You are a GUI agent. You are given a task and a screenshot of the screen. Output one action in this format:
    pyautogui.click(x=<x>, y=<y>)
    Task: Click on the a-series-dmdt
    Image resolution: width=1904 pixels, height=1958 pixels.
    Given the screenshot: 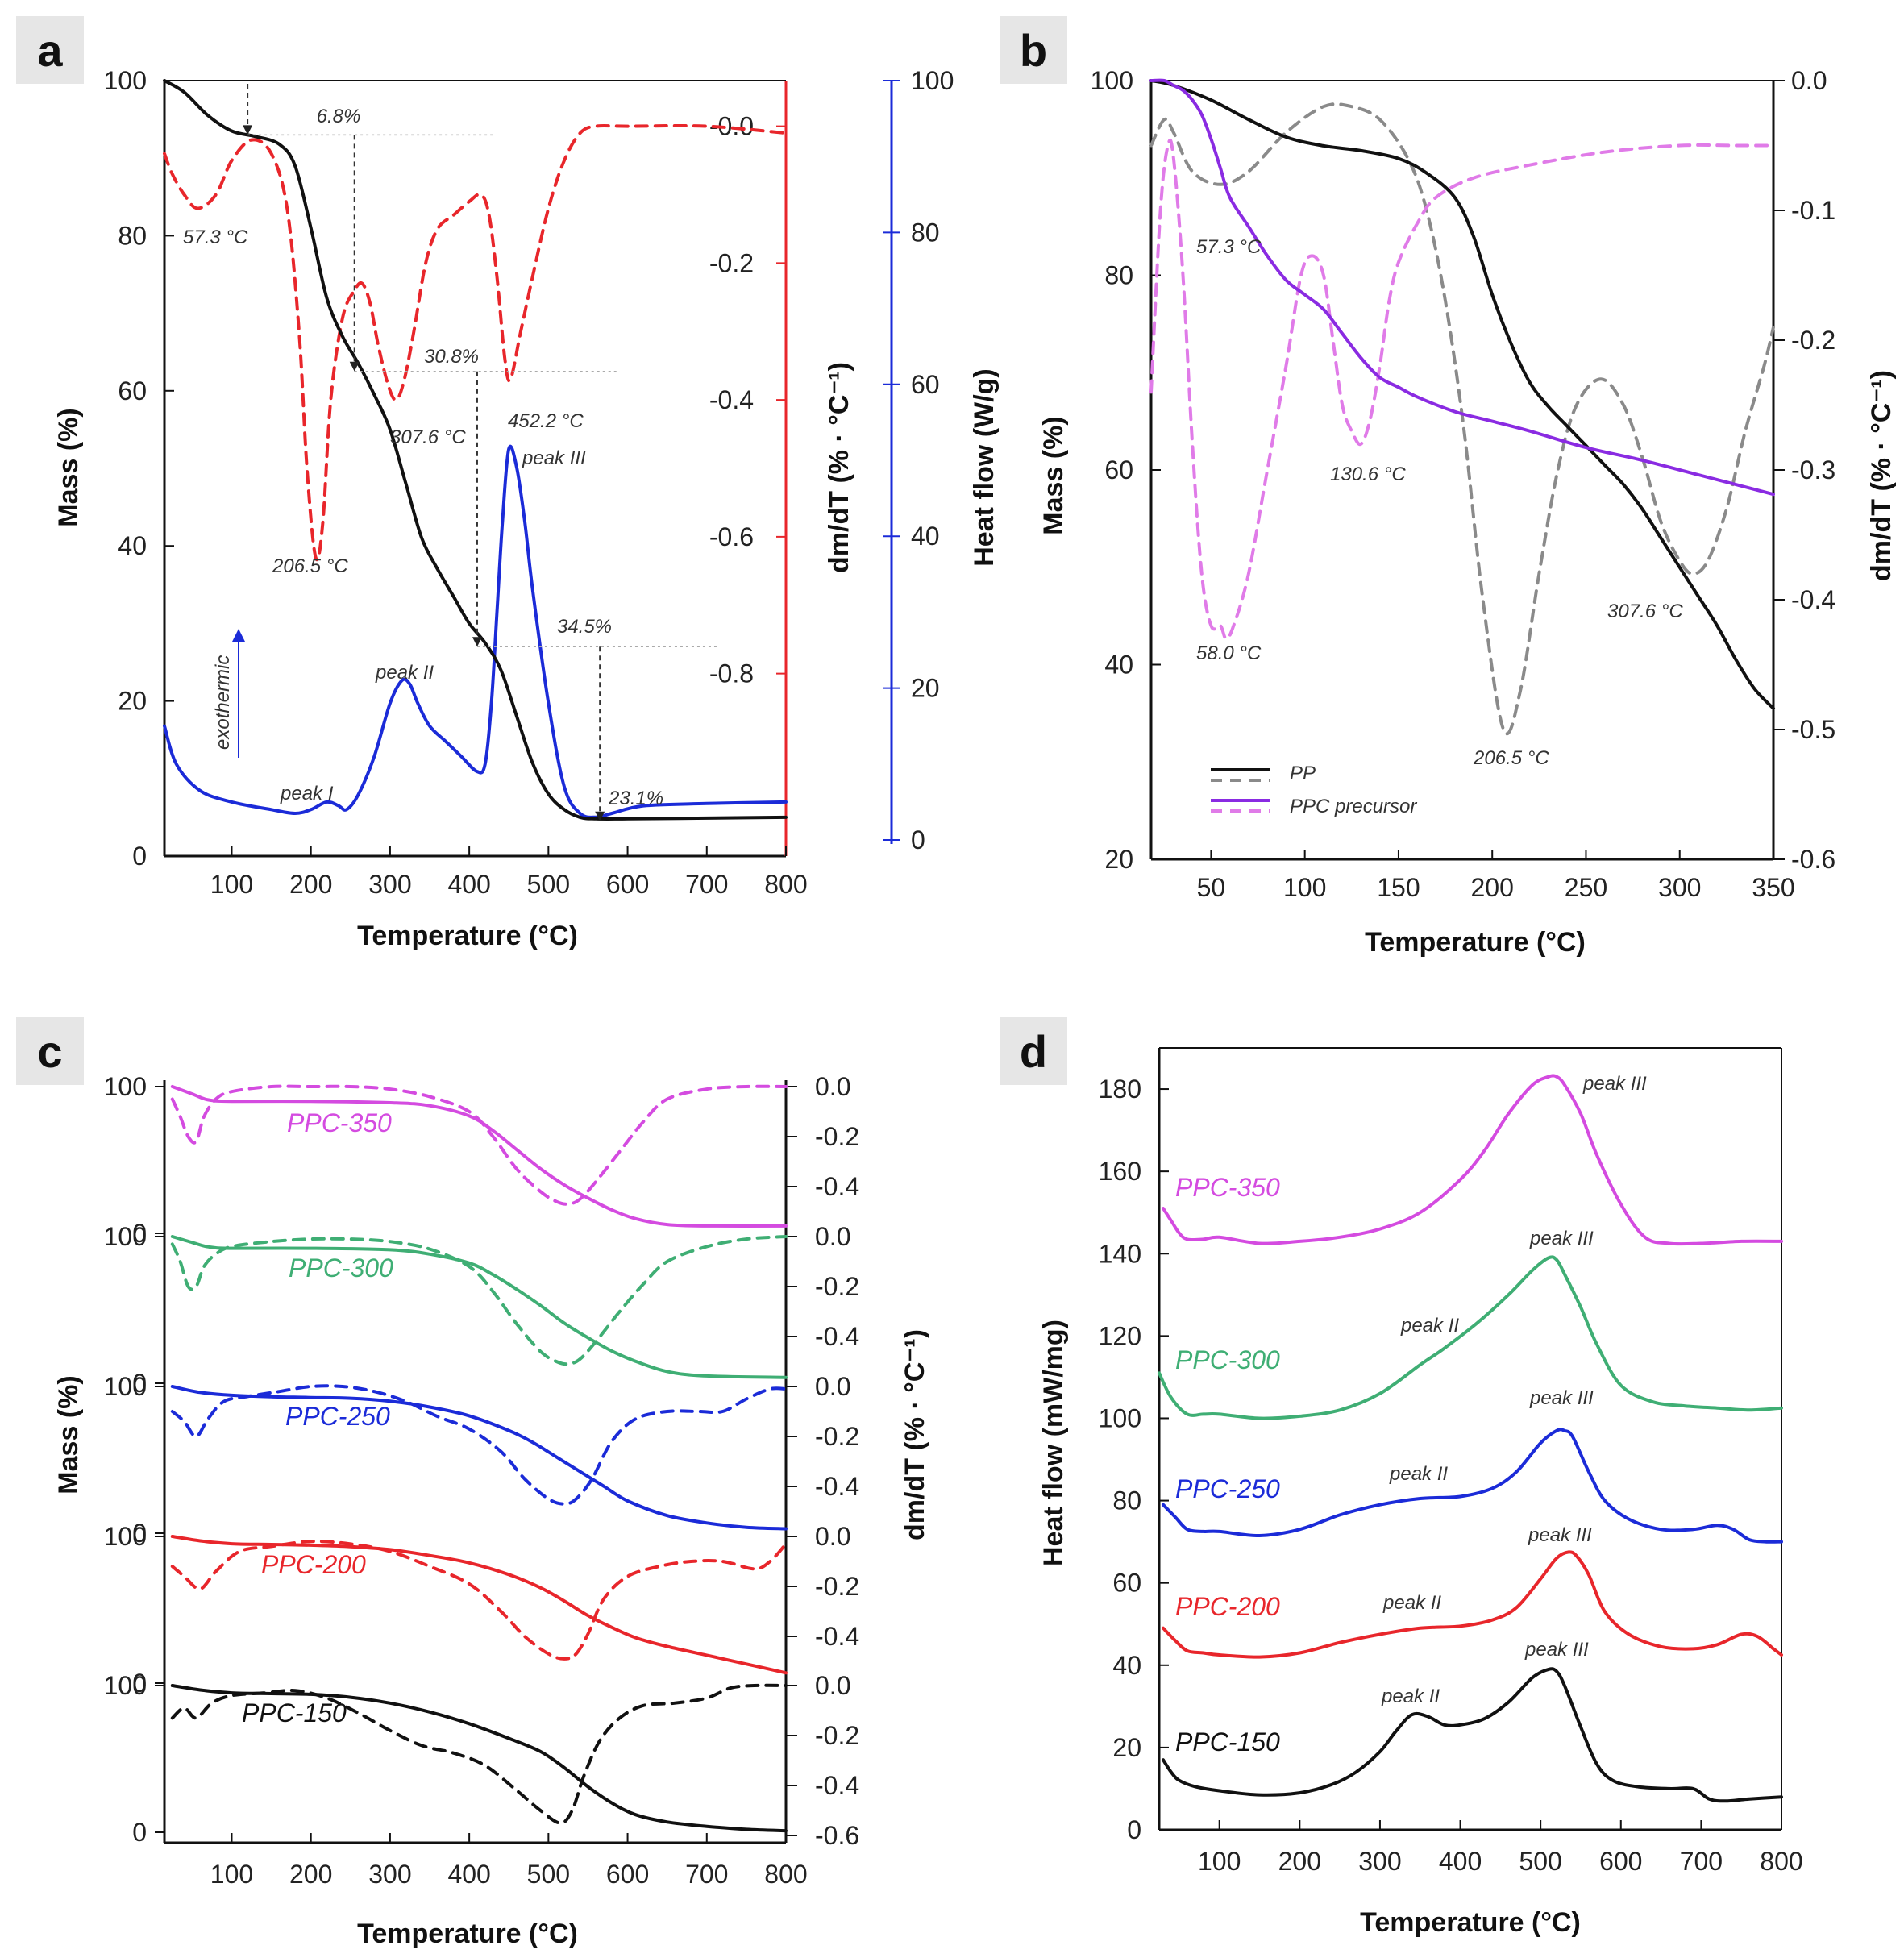 What is the action you would take?
    pyautogui.click(x=475, y=342)
    